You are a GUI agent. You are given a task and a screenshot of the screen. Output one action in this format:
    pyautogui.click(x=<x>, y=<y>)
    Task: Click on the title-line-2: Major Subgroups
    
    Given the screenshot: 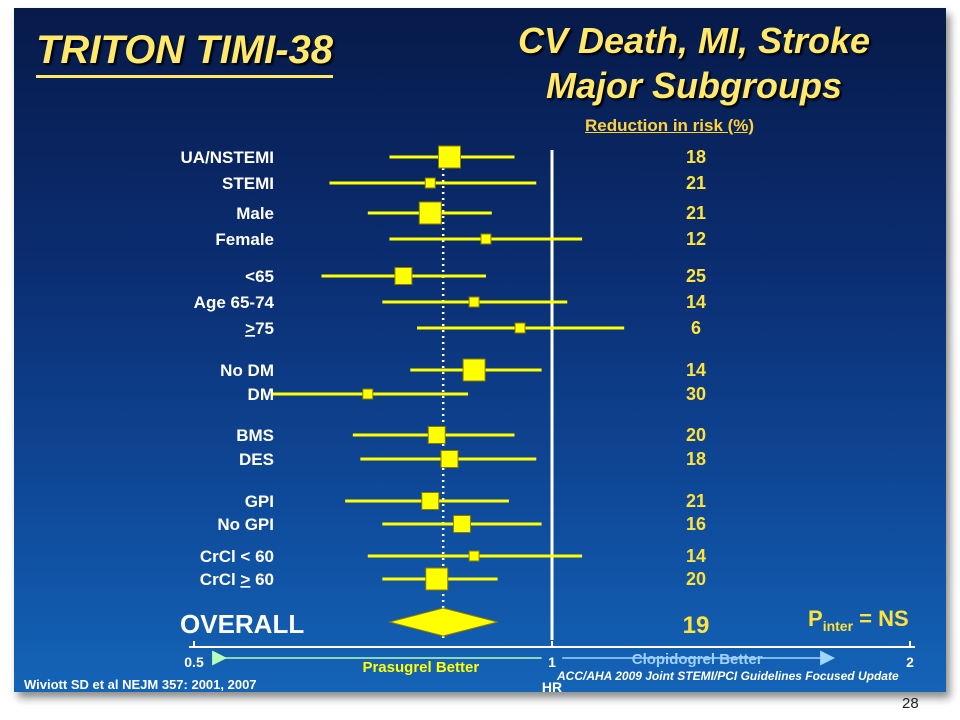 What is the action you would take?
    pyautogui.click(x=694, y=85)
    